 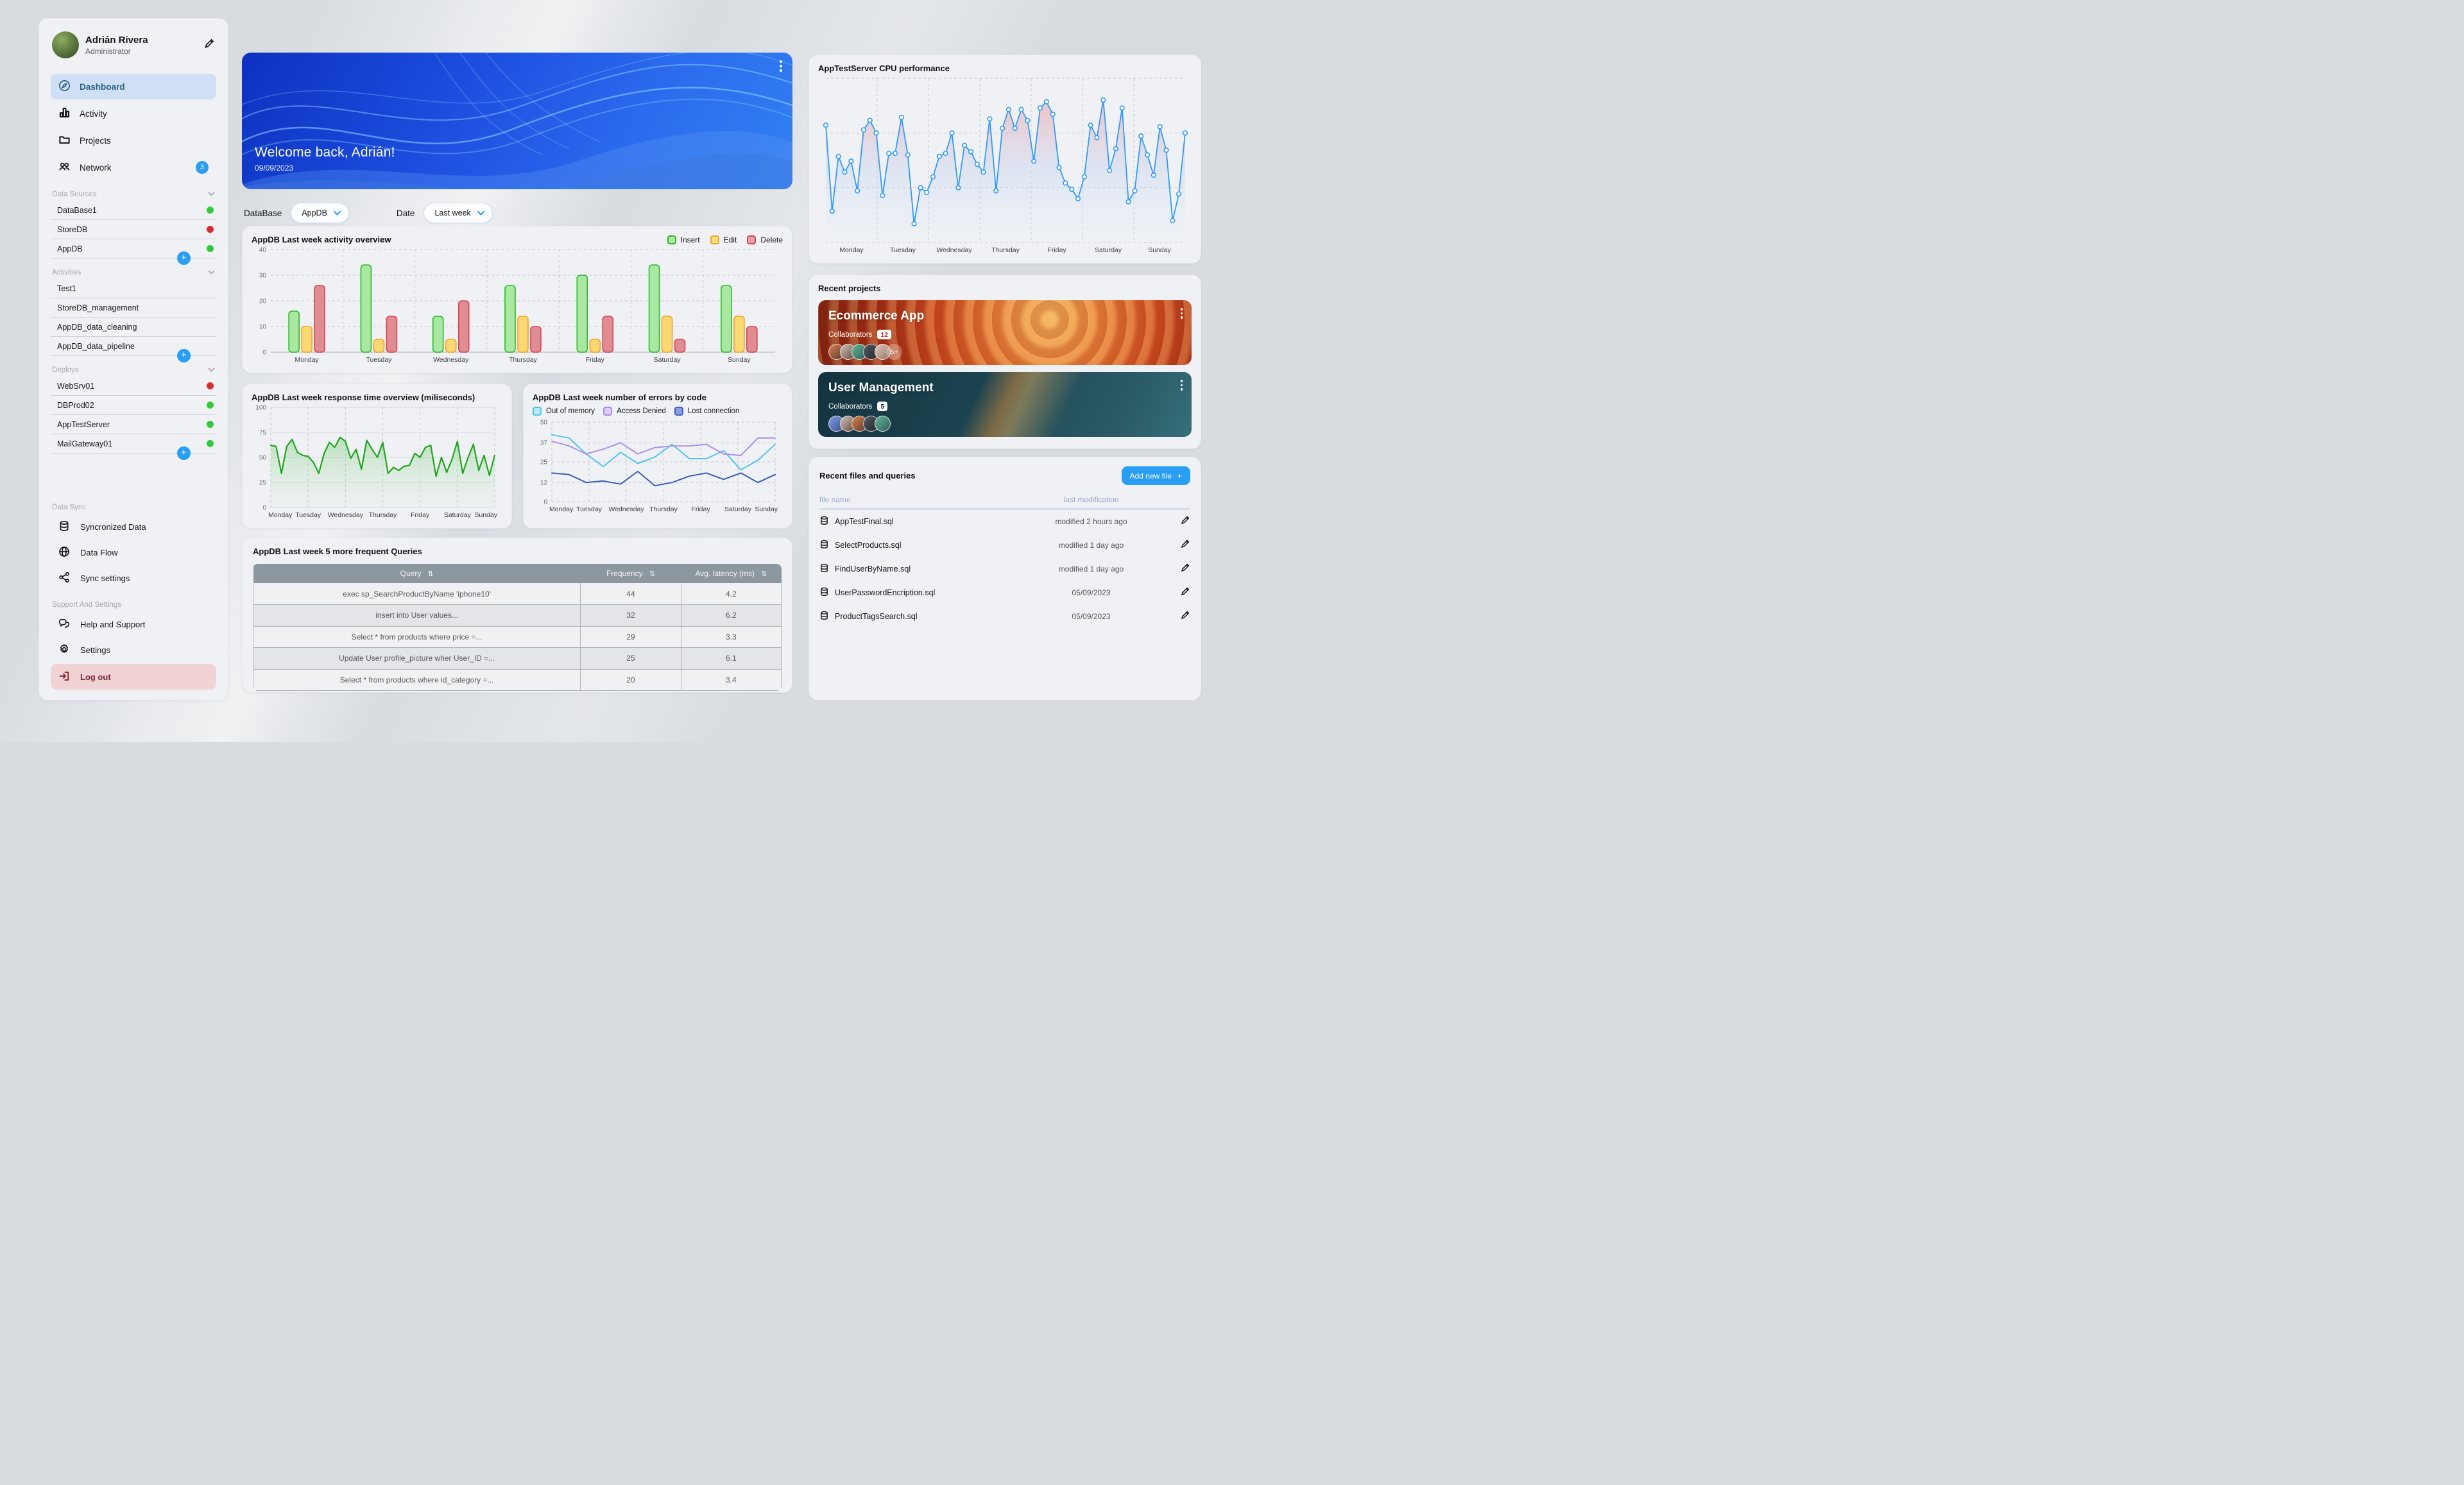 I want to click on collaborator-avatars: 5+, so click(x=1005, y=352).